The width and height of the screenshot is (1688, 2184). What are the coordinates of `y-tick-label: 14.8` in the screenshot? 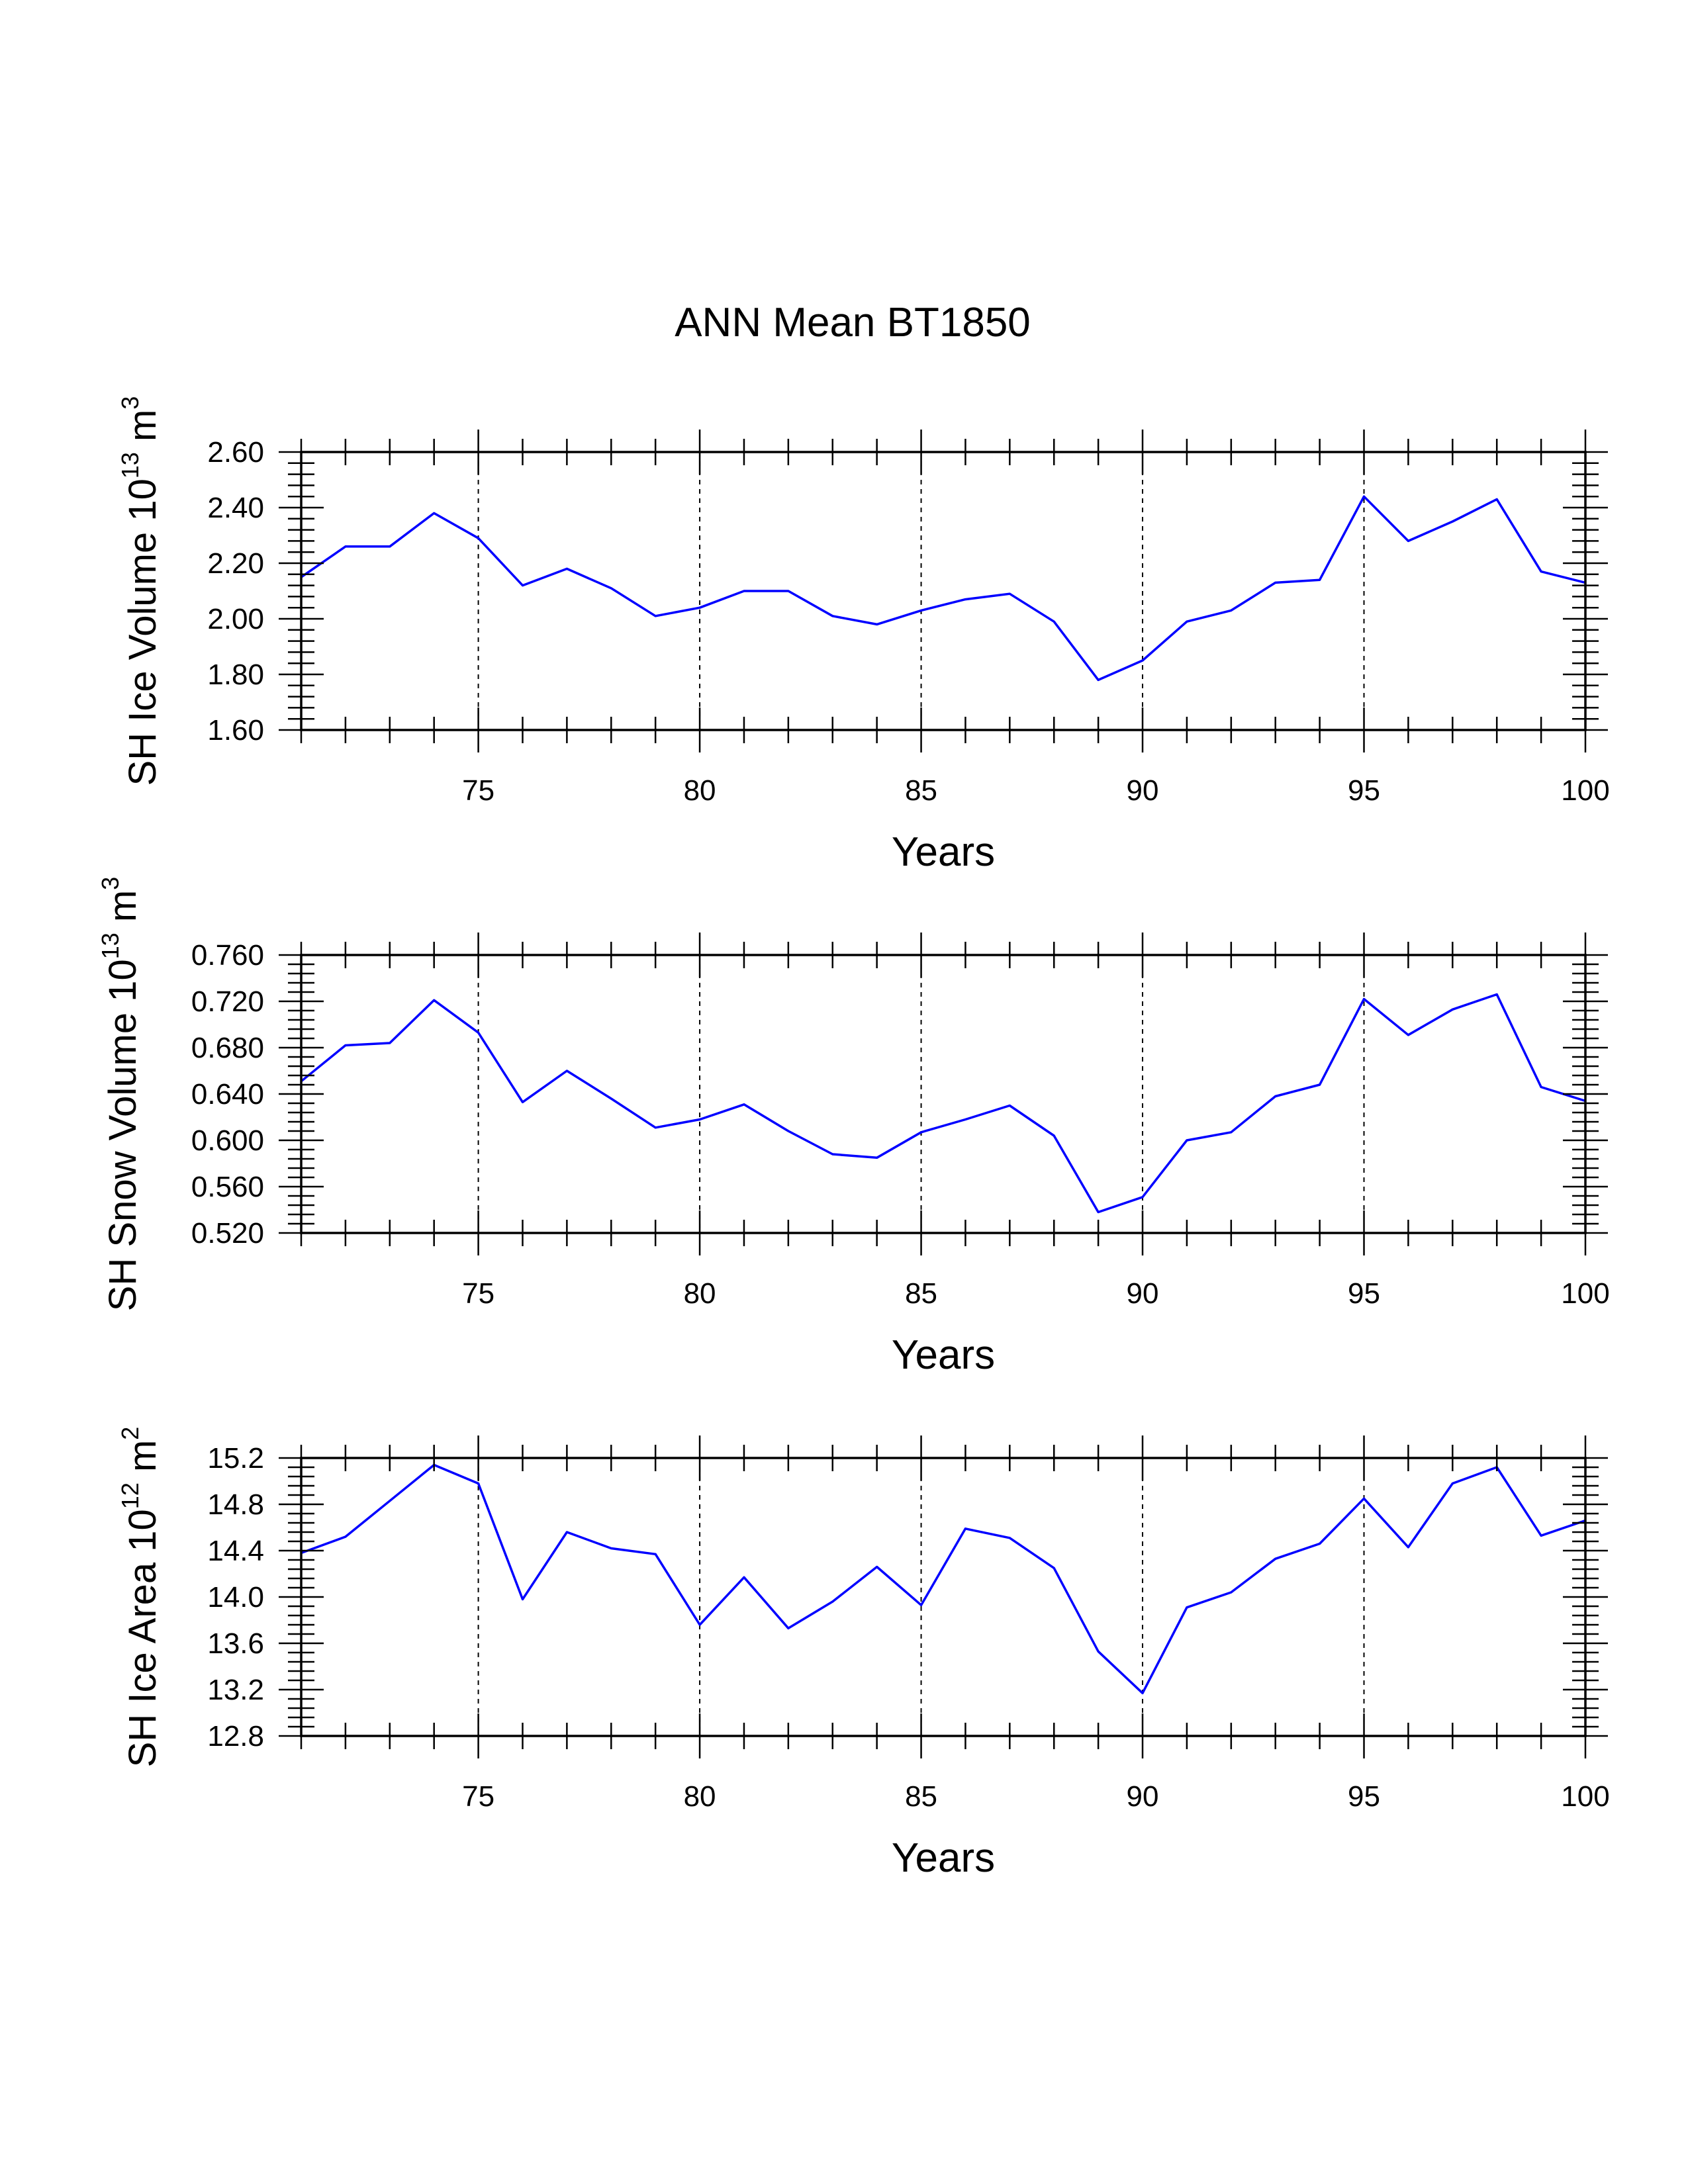 It's located at (235, 1504).